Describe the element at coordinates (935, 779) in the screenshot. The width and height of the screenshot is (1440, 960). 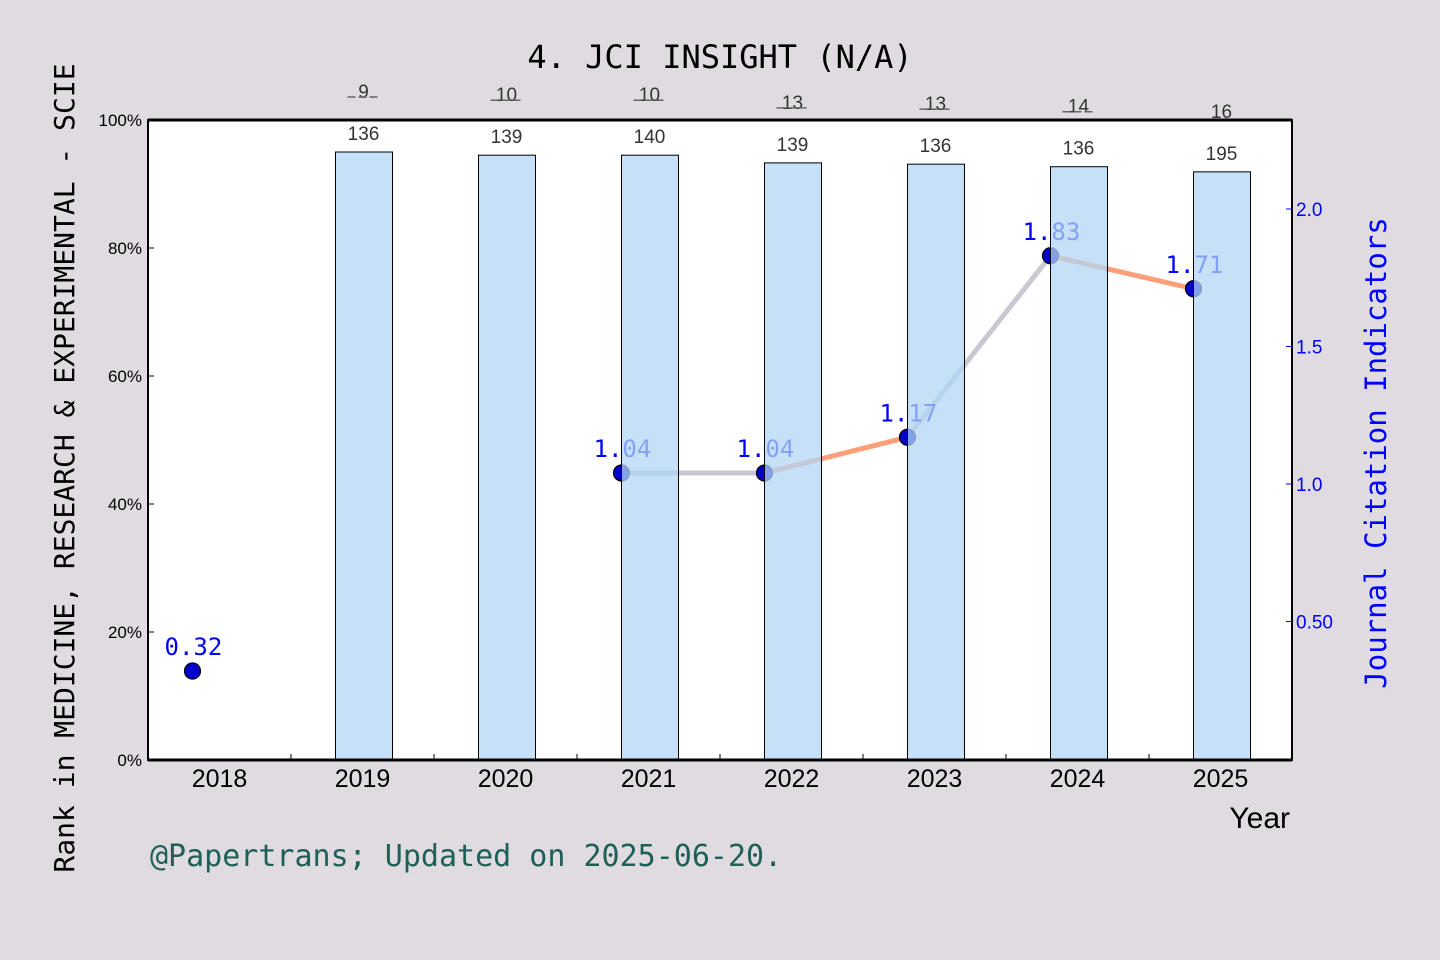
I see `x-tick-label: 2023` at that location.